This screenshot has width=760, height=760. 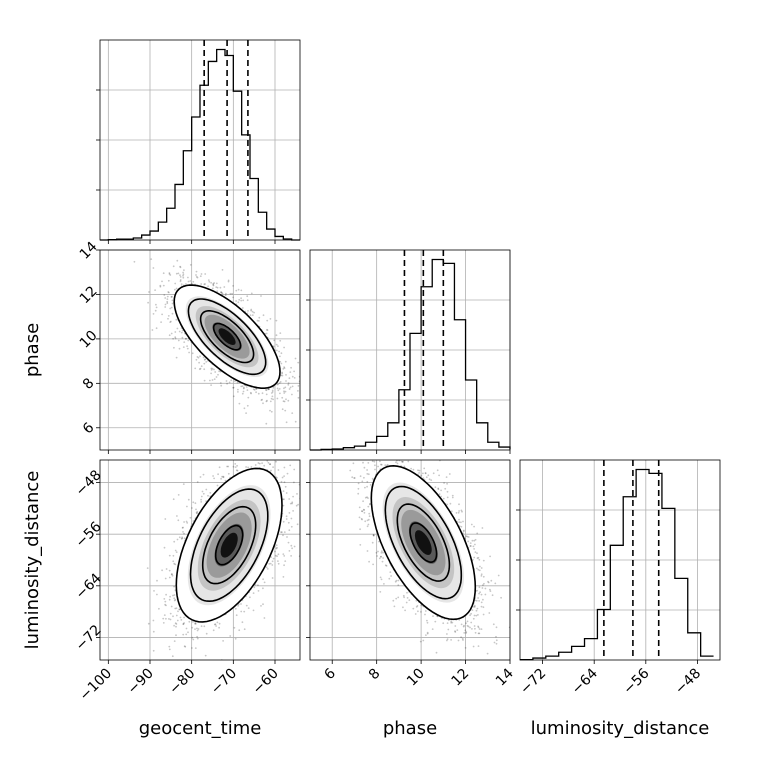 I want to click on x-tick-label: −90, so click(x=141, y=682).